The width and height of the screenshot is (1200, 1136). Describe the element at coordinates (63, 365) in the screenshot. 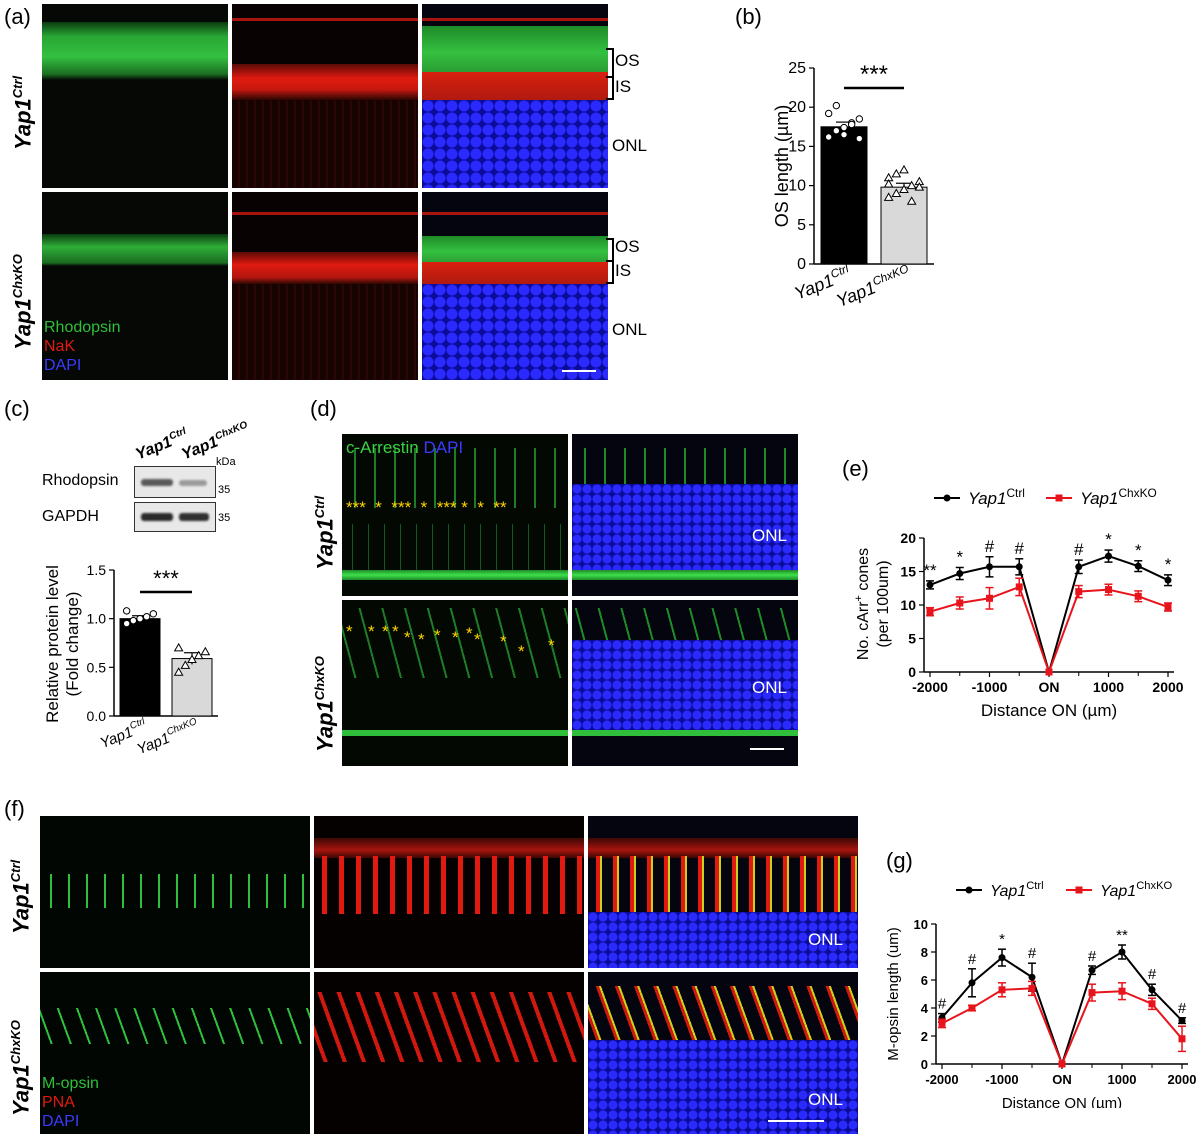

I see `legend-dapi: DAPI` at that location.